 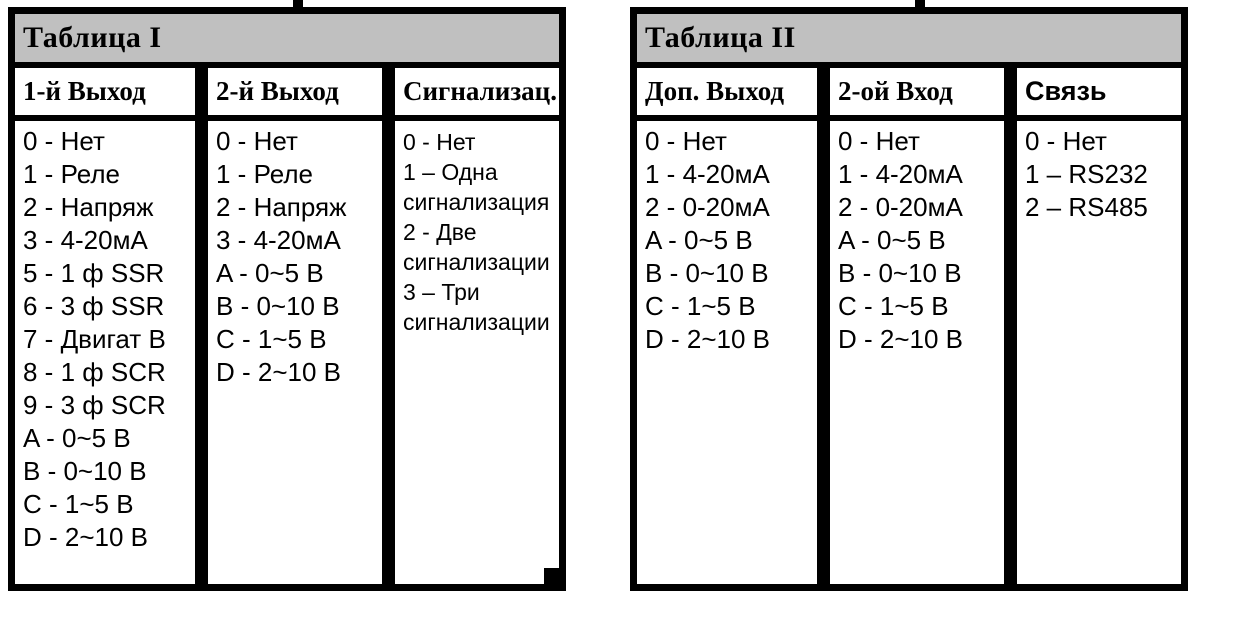 I want to click on list-item: 1 – Одна сигнализация, so click(x=476, y=187).